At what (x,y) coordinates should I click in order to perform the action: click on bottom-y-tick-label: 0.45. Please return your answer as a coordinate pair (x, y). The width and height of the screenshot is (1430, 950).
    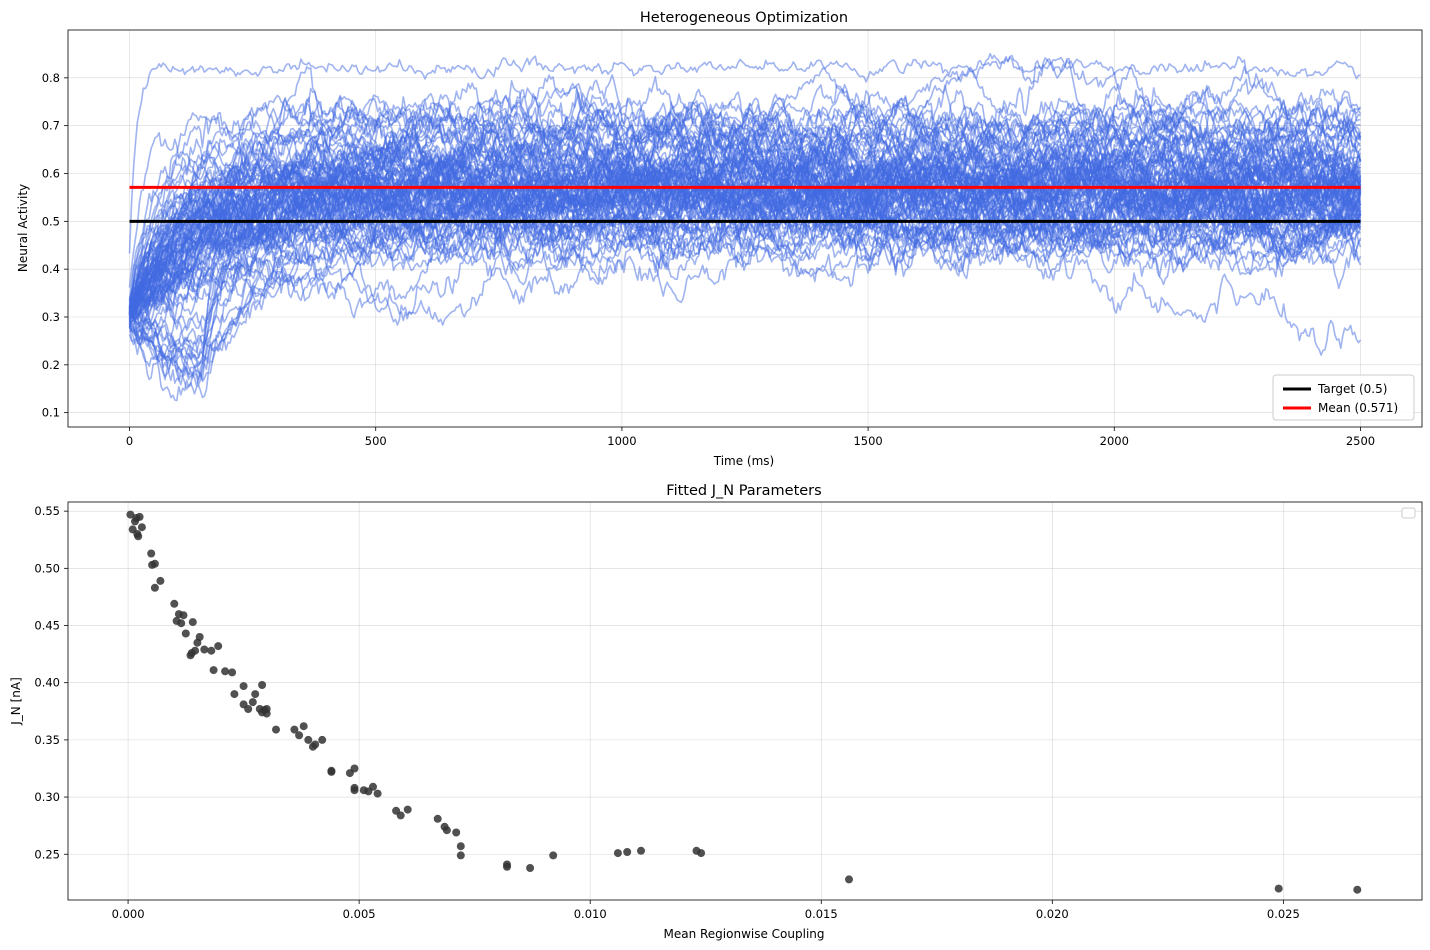
    Looking at the image, I should click on (47, 626).